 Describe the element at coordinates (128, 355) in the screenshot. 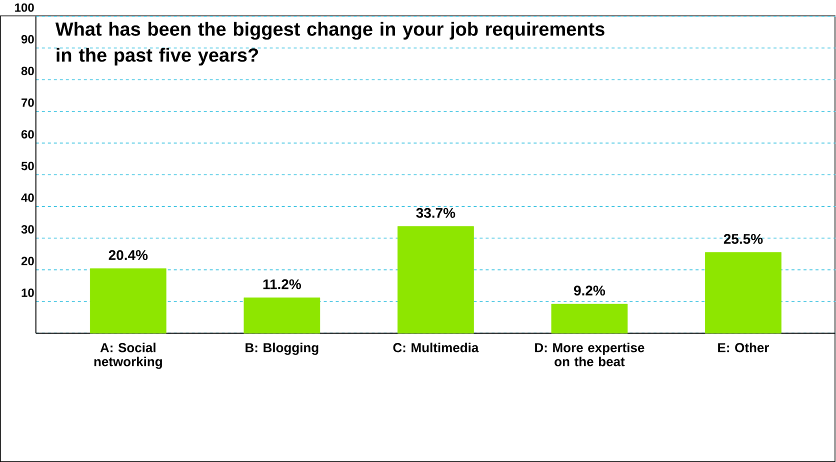

I see `x-tick-label: A: Social networking` at that location.